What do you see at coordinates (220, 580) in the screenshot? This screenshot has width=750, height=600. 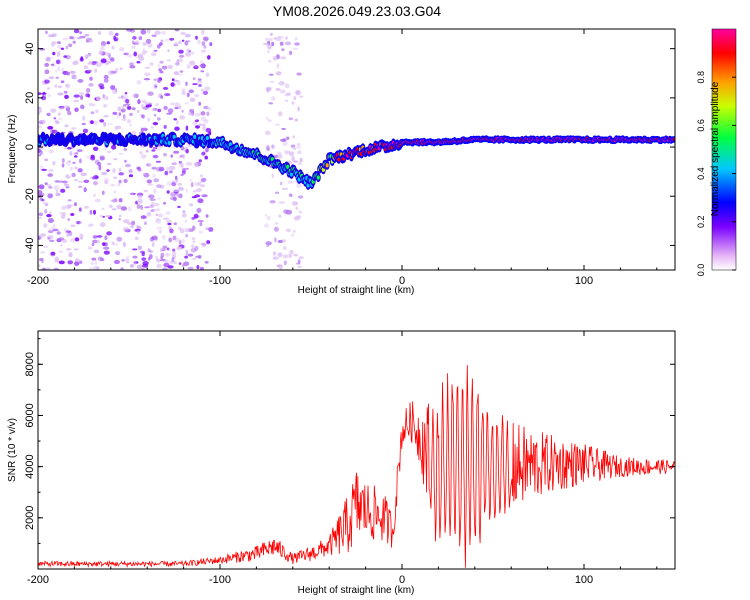 I see `snr-xtick-label: -100` at bounding box center [220, 580].